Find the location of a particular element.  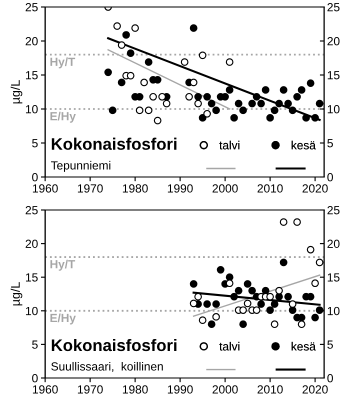

y-tick-label: 10 is located at coordinates (32, 109).